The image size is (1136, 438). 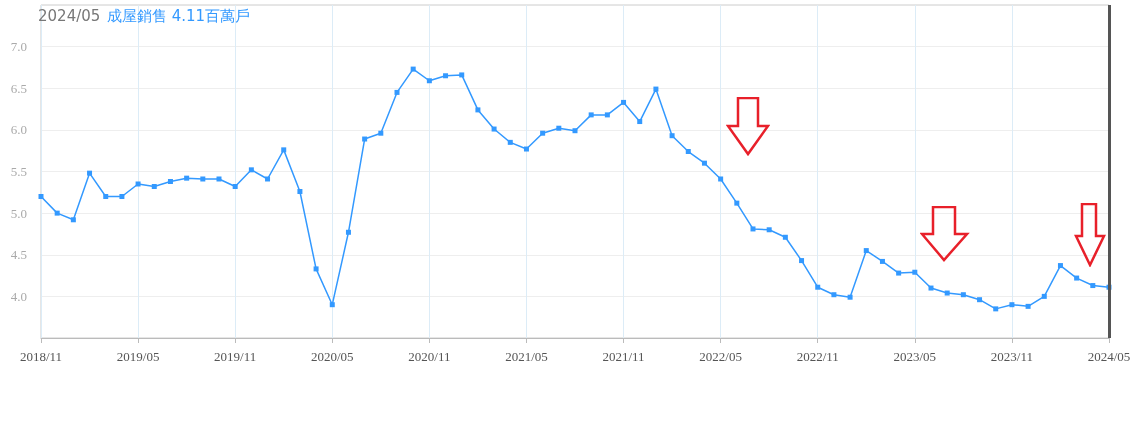 What do you see at coordinates (18, 130) in the screenshot?
I see `y-tick-label: 6.0` at bounding box center [18, 130].